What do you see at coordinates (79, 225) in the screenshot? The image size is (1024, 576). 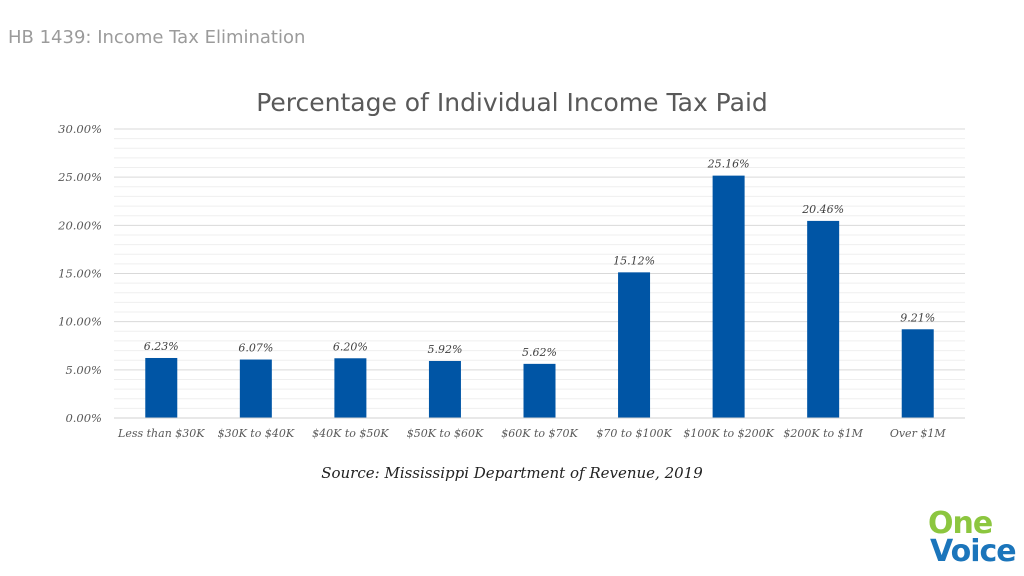 I see `y-tick-label: 20.00%` at bounding box center [79, 225].